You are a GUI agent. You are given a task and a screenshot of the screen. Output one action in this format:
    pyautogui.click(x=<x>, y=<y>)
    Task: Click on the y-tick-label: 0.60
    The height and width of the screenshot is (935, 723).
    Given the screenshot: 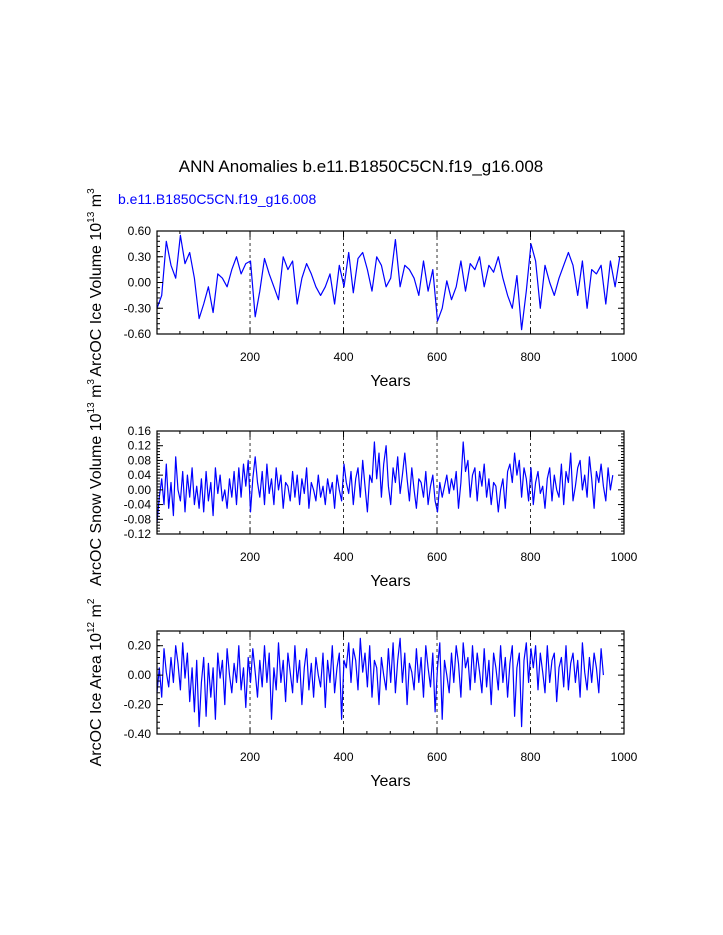 What is the action you would take?
    pyautogui.click(x=140, y=231)
    